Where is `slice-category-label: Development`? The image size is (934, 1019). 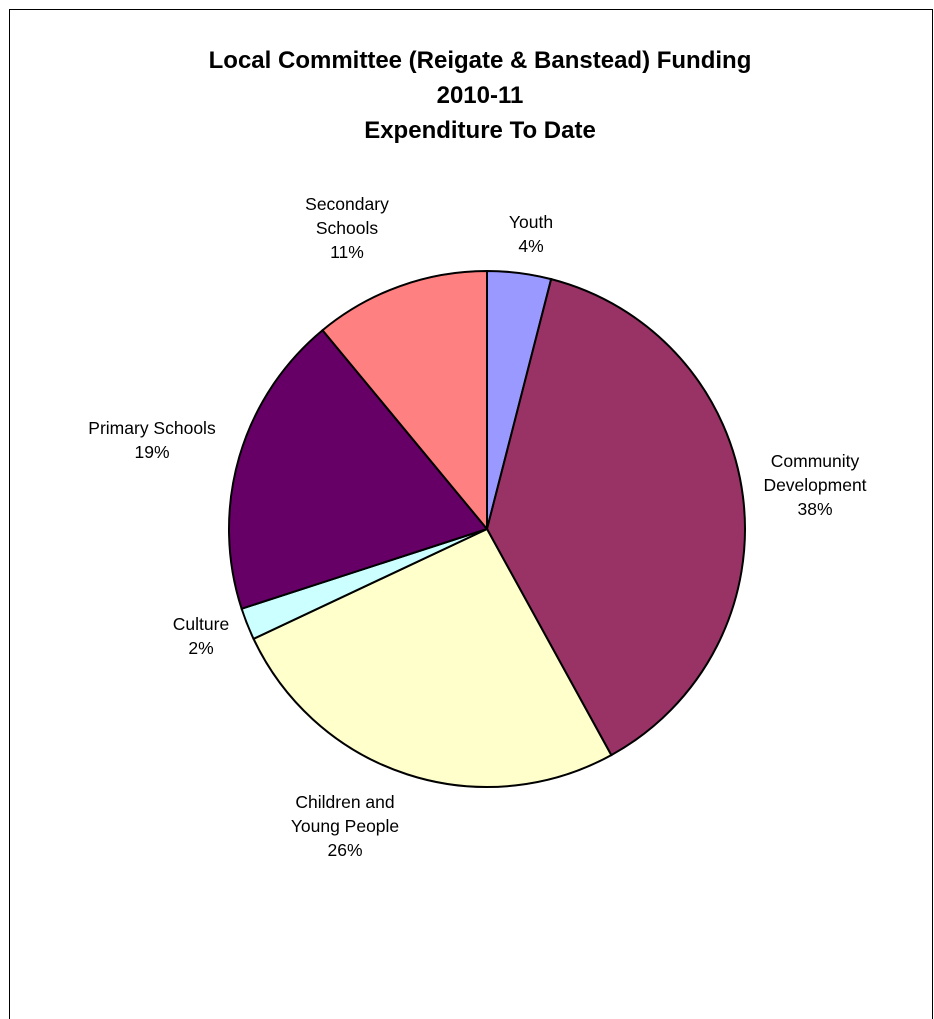 slice-category-label: Development is located at coordinates (814, 485).